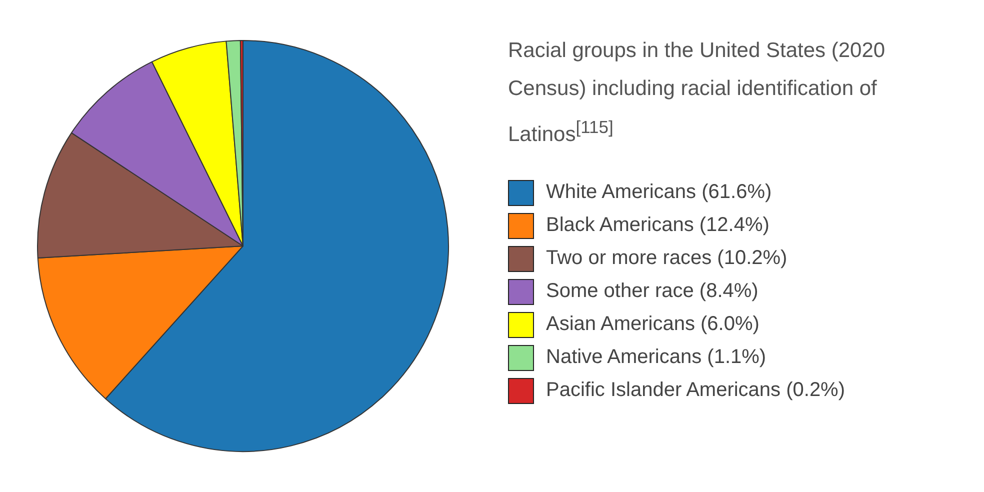 This screenshot has height=492, width=984. Describe the element at coordinates (653, 324) in the screenshot. I see `legend-label: Asian Americans (6.0%)` at that location.